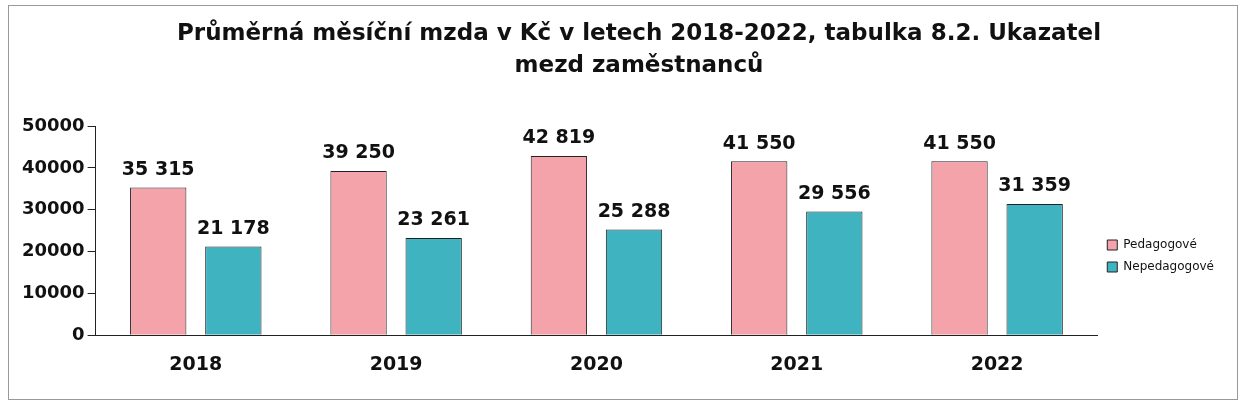 The width and height of the screenshot is (1252, 405). Describe the element at coordinates (639, 48) in the screenshot. I see `chart-title: Průměrná měsíční mzda v Kč v letech 2018-2022, tabulka 8.2. Ukazatel mezd zaměstnanců` at that location.